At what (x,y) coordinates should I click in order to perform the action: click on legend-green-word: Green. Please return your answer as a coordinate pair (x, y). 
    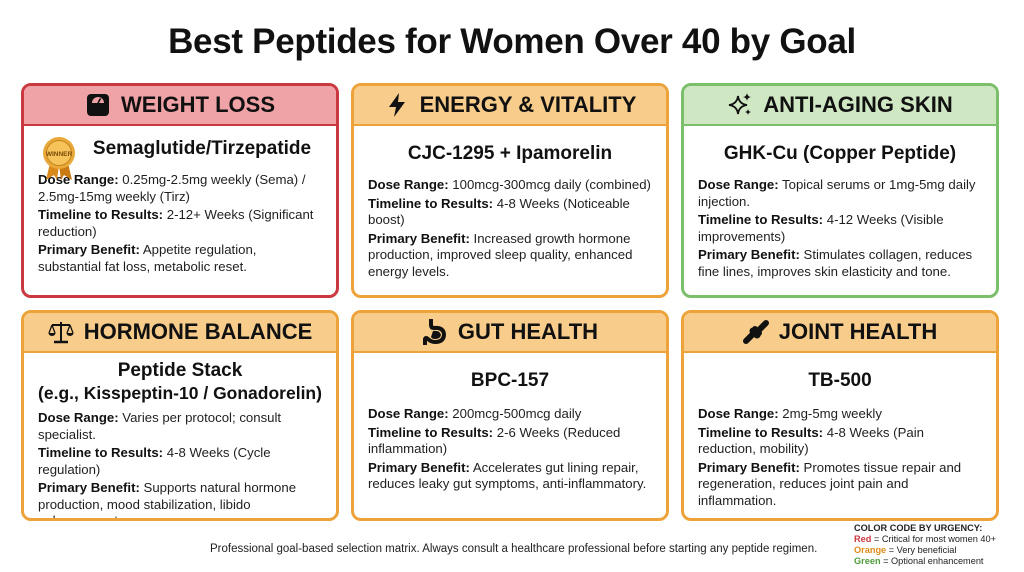
    Looking at the image, I should click on (867, 561).